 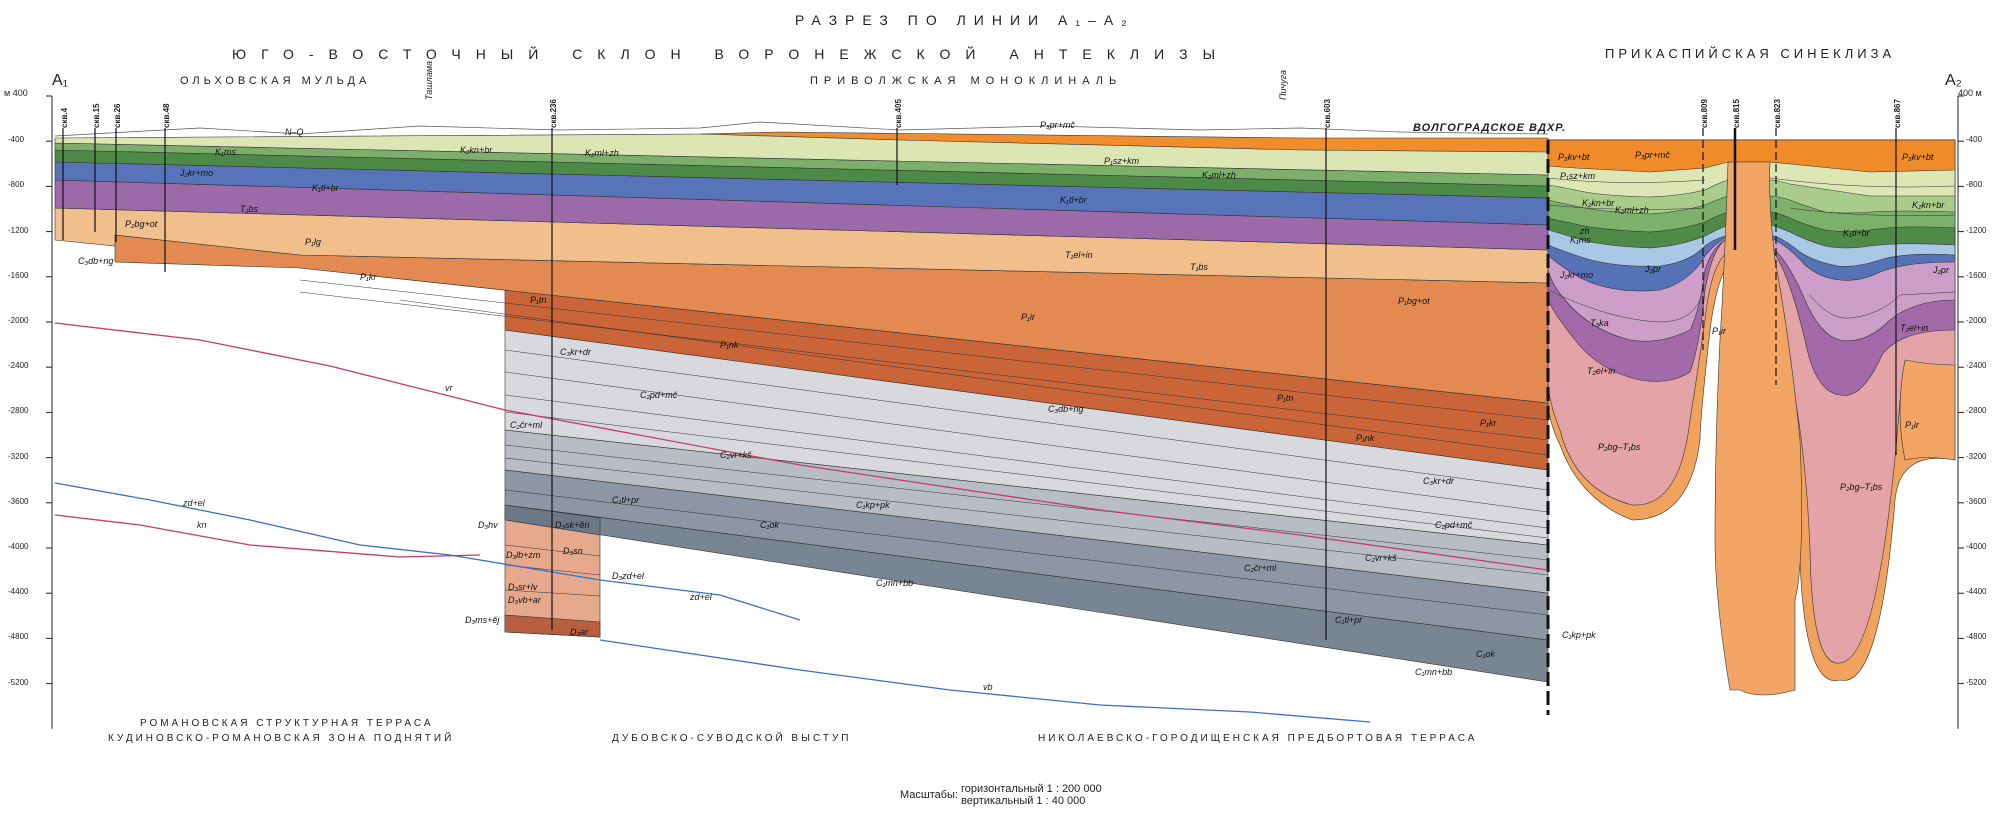 What do you see at coordinates (524, 600) in the screenshot?
I see `stratum-label: D₃vb+ar` at bounding box center [524, 600].